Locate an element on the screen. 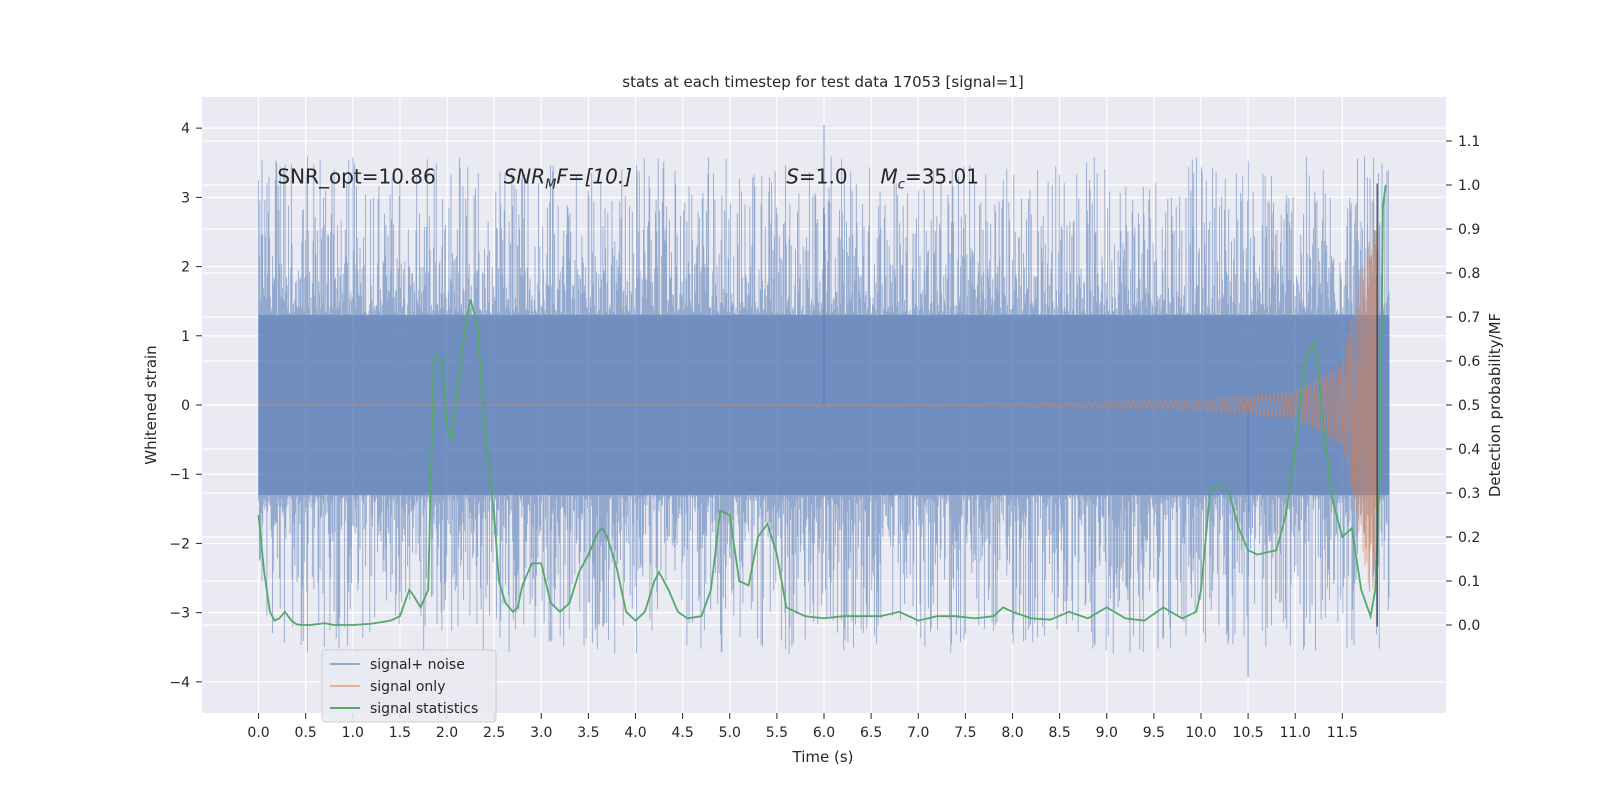  y-right-tick-label: 0.4 is located at coordinates (1469, 450).